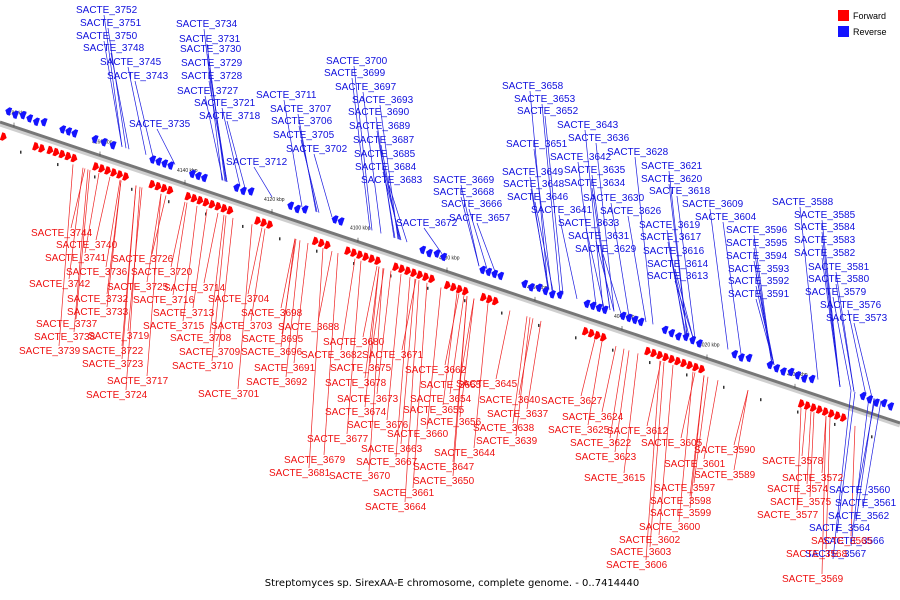 The width and height of the screenshot is (900, 600). I want to click on forward-gene-label: SACTE_3662, so click(436, 370).